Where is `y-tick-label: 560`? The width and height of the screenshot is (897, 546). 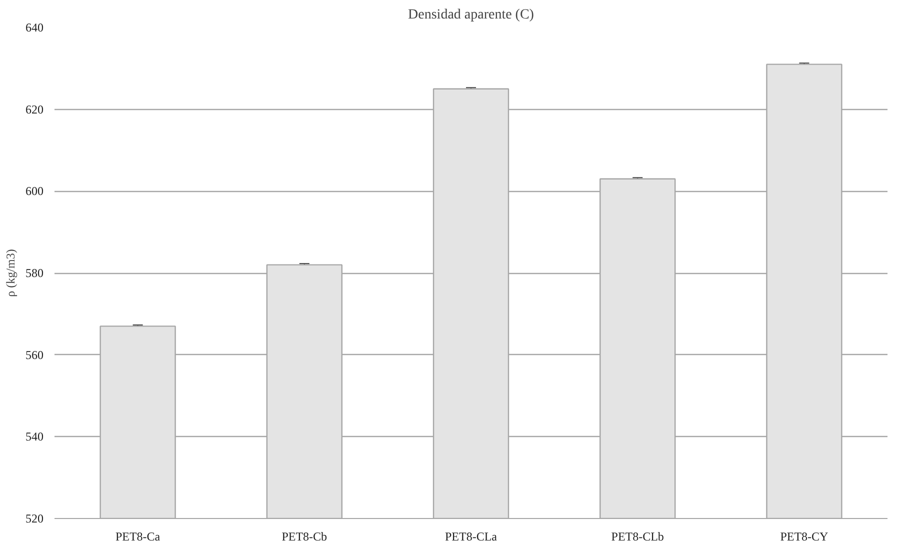 y-tick-label: 560 is located at coordinates (35, 355).